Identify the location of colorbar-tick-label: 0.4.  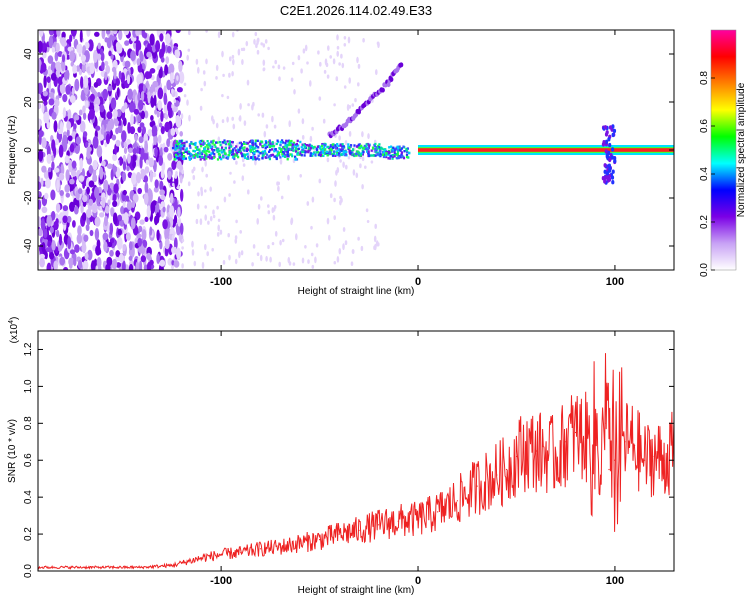
(704, 174).